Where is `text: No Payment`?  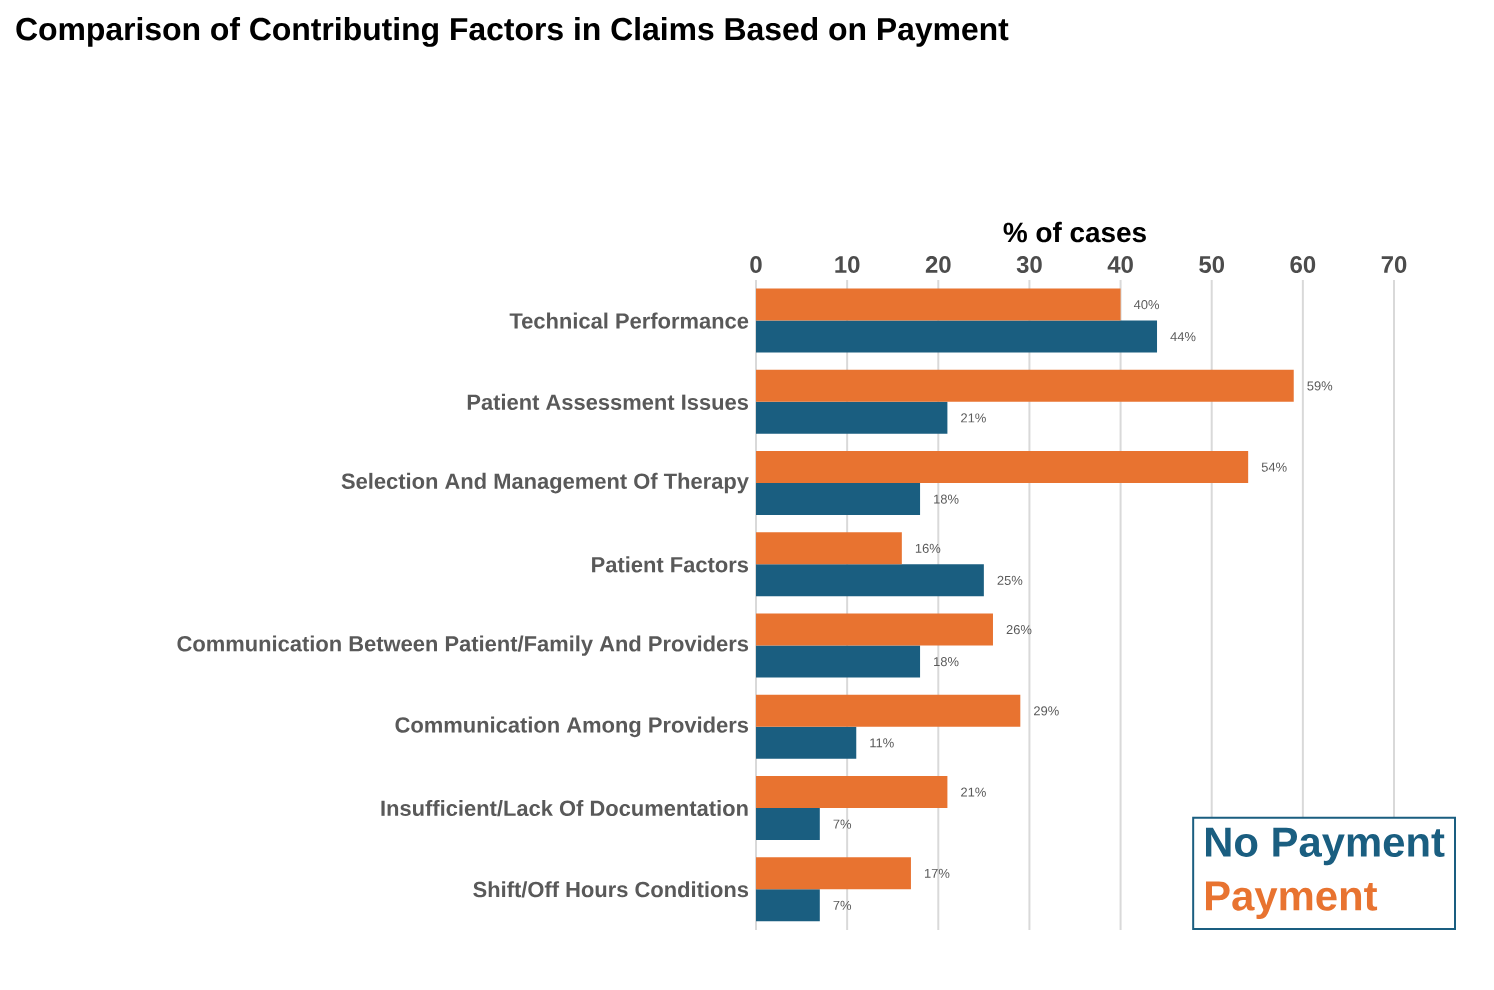
text: No Payment is located at coordinates (1325, 846).